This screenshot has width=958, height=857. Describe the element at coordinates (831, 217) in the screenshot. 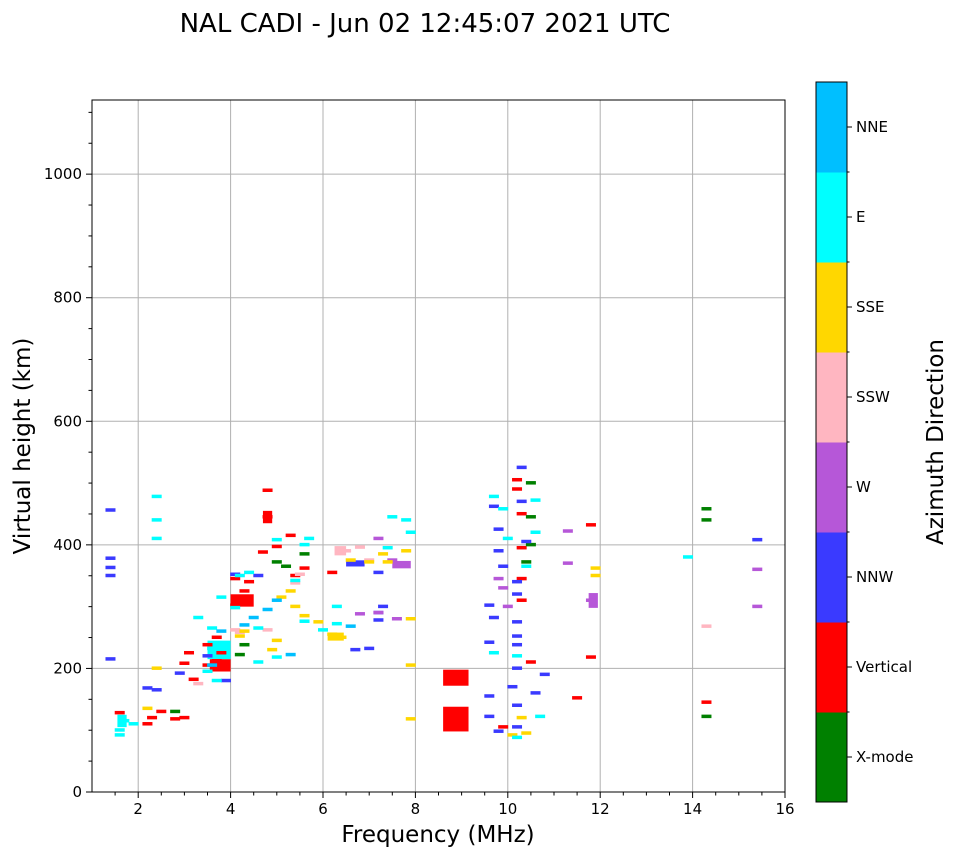

I see `colorbar-swatch-e` at that location.